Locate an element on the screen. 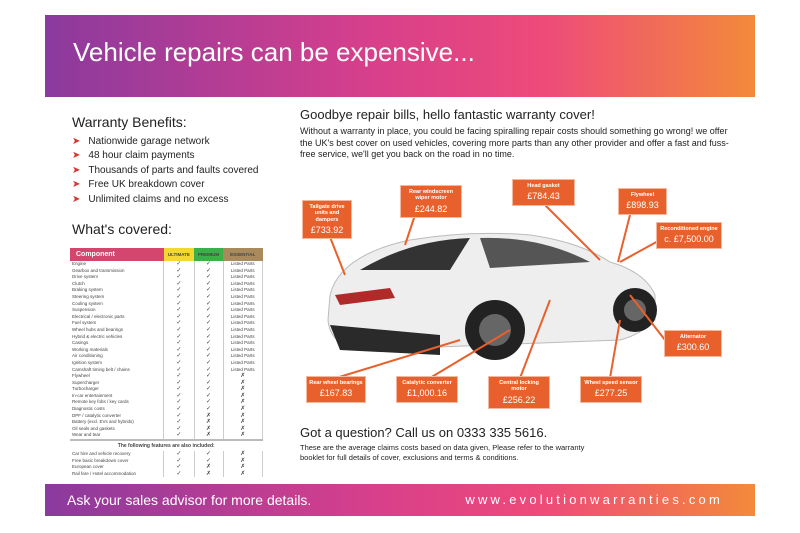 This screenshot has height=533, width=800. table-row: Oil seals and gaskets ✓ ✗ ✗ is located at coordinates (167, 429).